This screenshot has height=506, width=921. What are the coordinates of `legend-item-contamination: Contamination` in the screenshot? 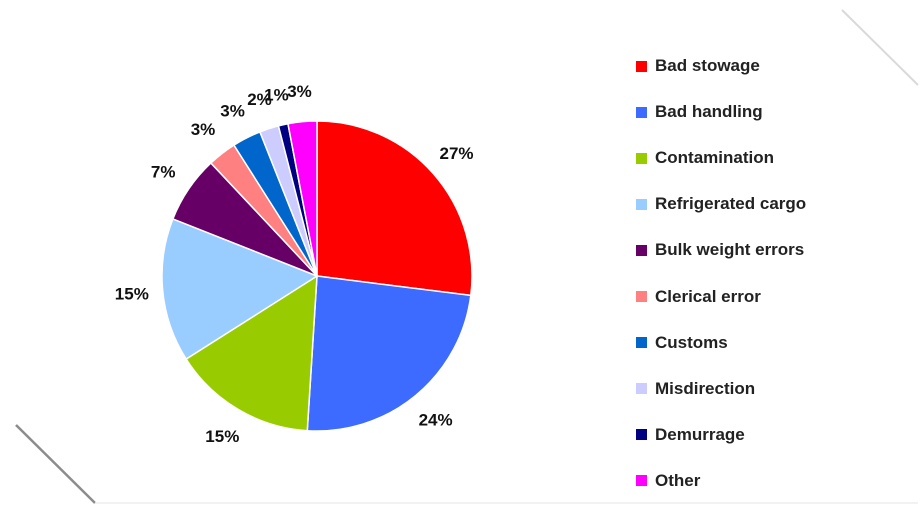 It's located at (721, 158).